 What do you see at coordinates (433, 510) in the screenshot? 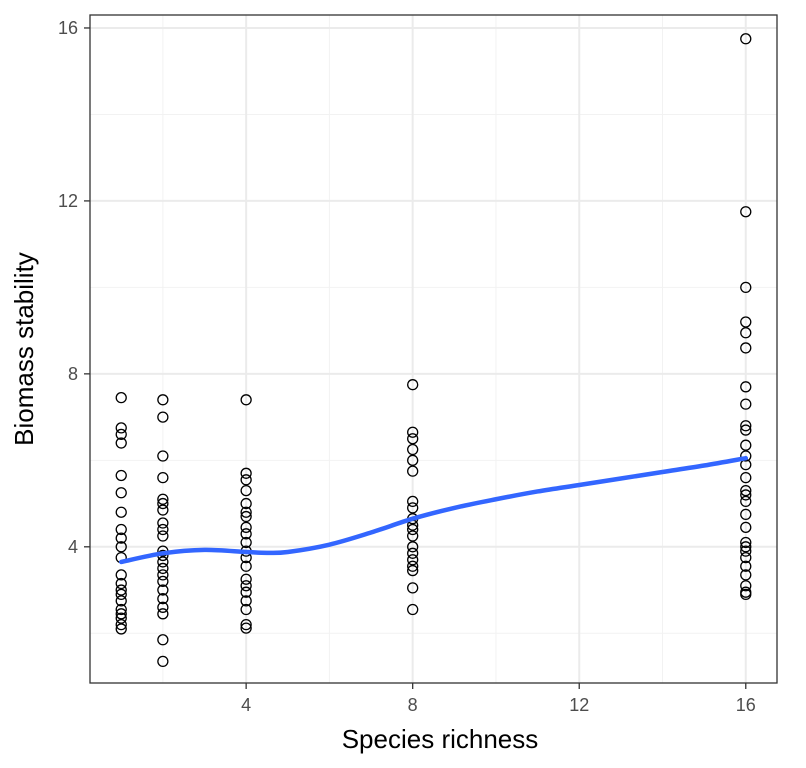
I see `trend-line` at bounding box center [433, 510].